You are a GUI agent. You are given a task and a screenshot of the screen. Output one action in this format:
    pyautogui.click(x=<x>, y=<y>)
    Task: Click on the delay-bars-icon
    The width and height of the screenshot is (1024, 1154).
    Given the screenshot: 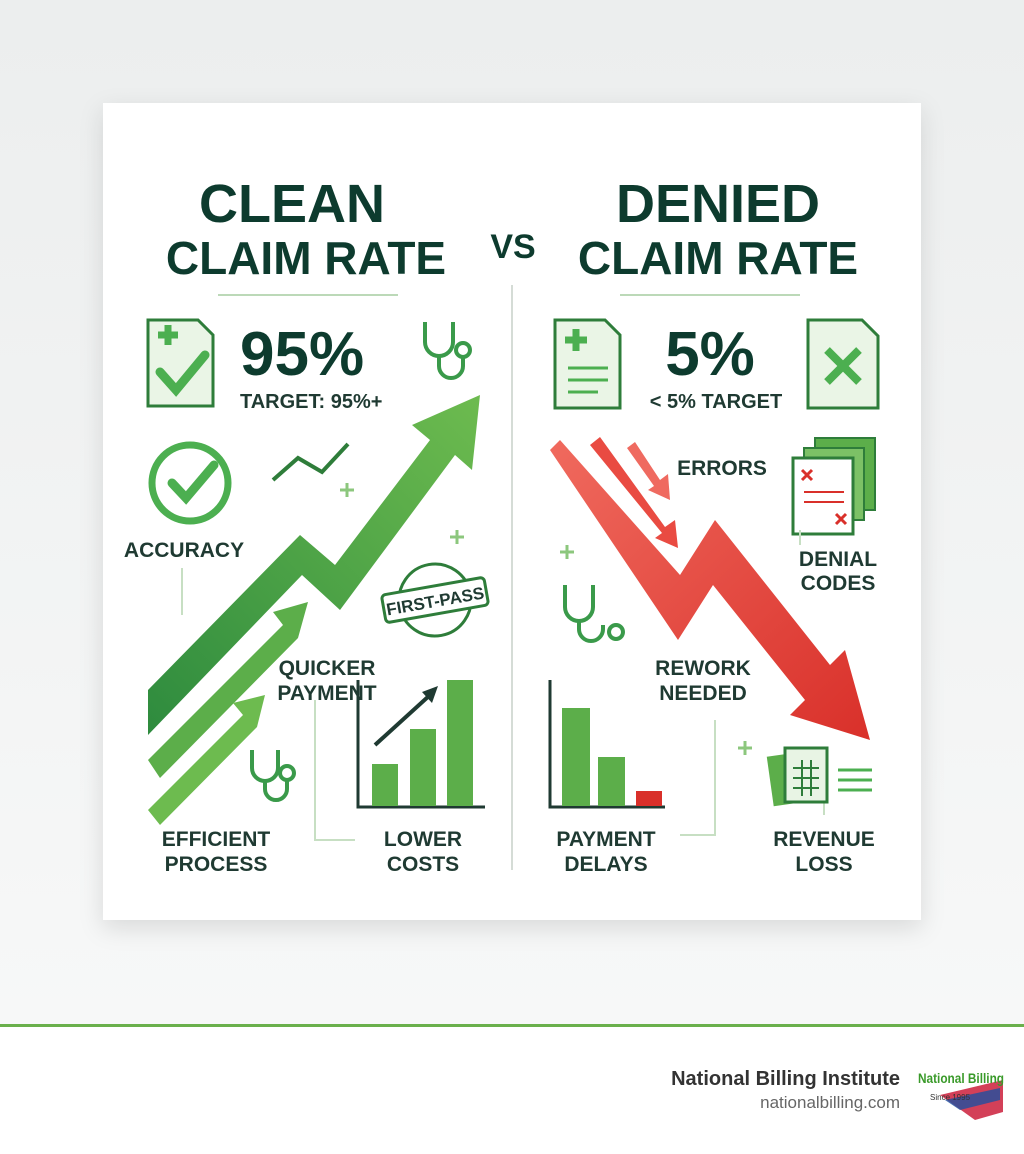 What is the action you would take?
    pyautogui.click(x=606, y=744)
    